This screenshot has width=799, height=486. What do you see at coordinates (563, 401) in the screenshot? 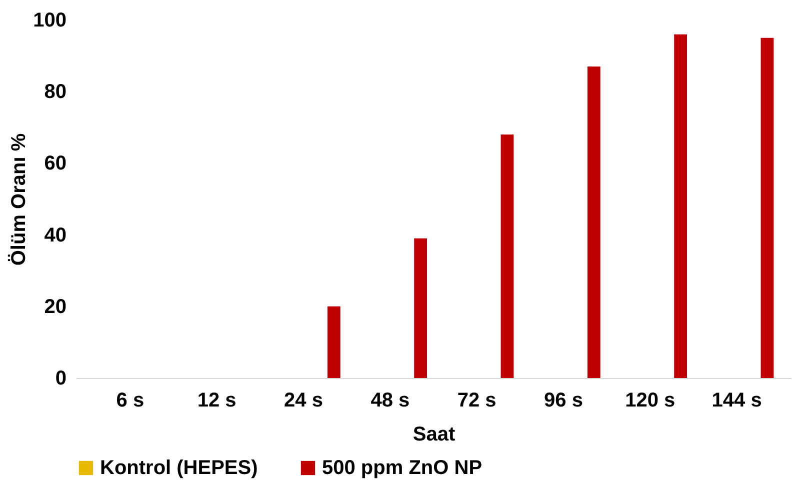
I see `x-tick-label: 96 s` at bounding box center [563, 401].